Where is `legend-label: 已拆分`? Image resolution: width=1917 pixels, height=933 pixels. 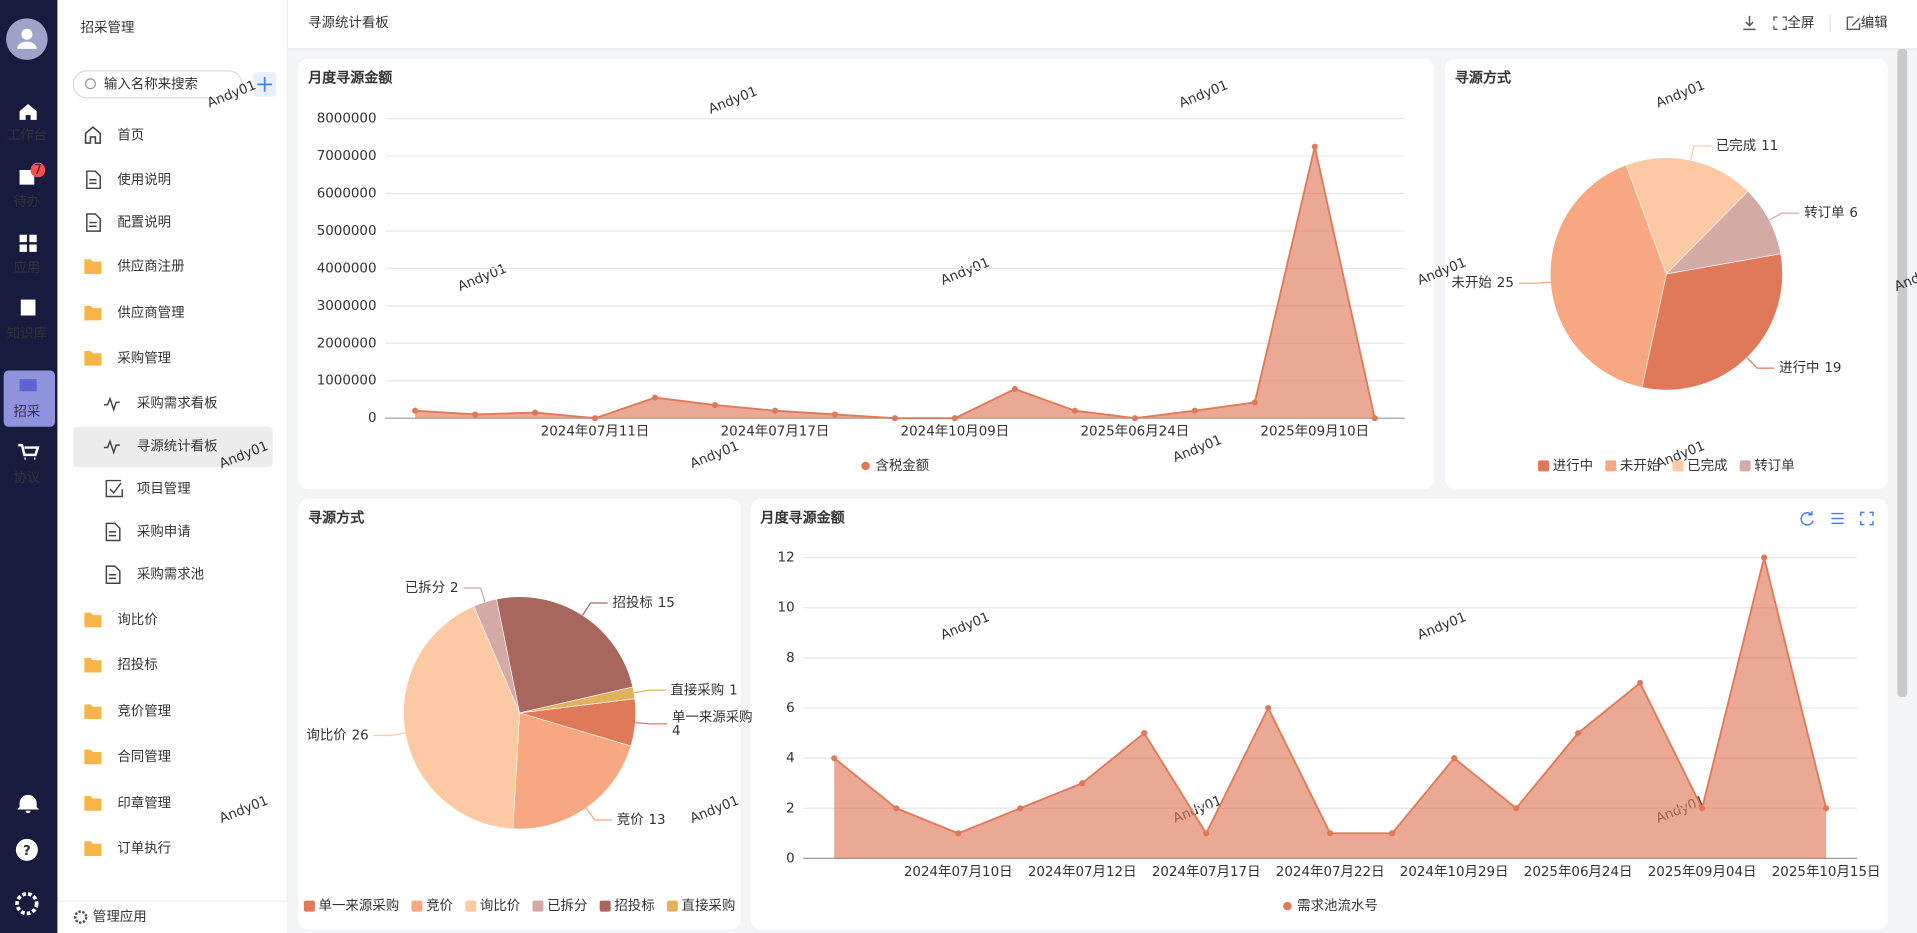
legend-label: 已拆分 is located at coordinates (567, 906).